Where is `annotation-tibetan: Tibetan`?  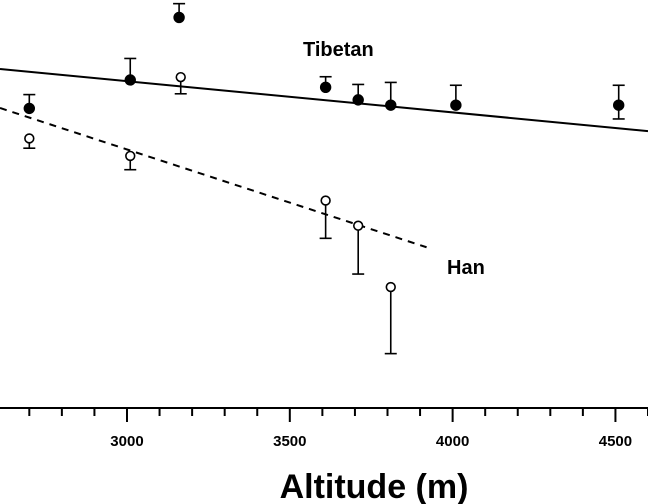
annotation-tibetan: Tibetan is located at coordinates (338, 50).